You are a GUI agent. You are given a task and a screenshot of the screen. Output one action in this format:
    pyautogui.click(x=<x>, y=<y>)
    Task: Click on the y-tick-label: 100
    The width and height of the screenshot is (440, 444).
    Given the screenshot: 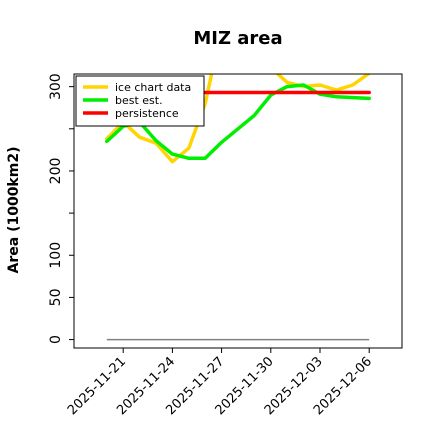 What is the action you would take?
    pyautogui.click(x=56, y=255)
    